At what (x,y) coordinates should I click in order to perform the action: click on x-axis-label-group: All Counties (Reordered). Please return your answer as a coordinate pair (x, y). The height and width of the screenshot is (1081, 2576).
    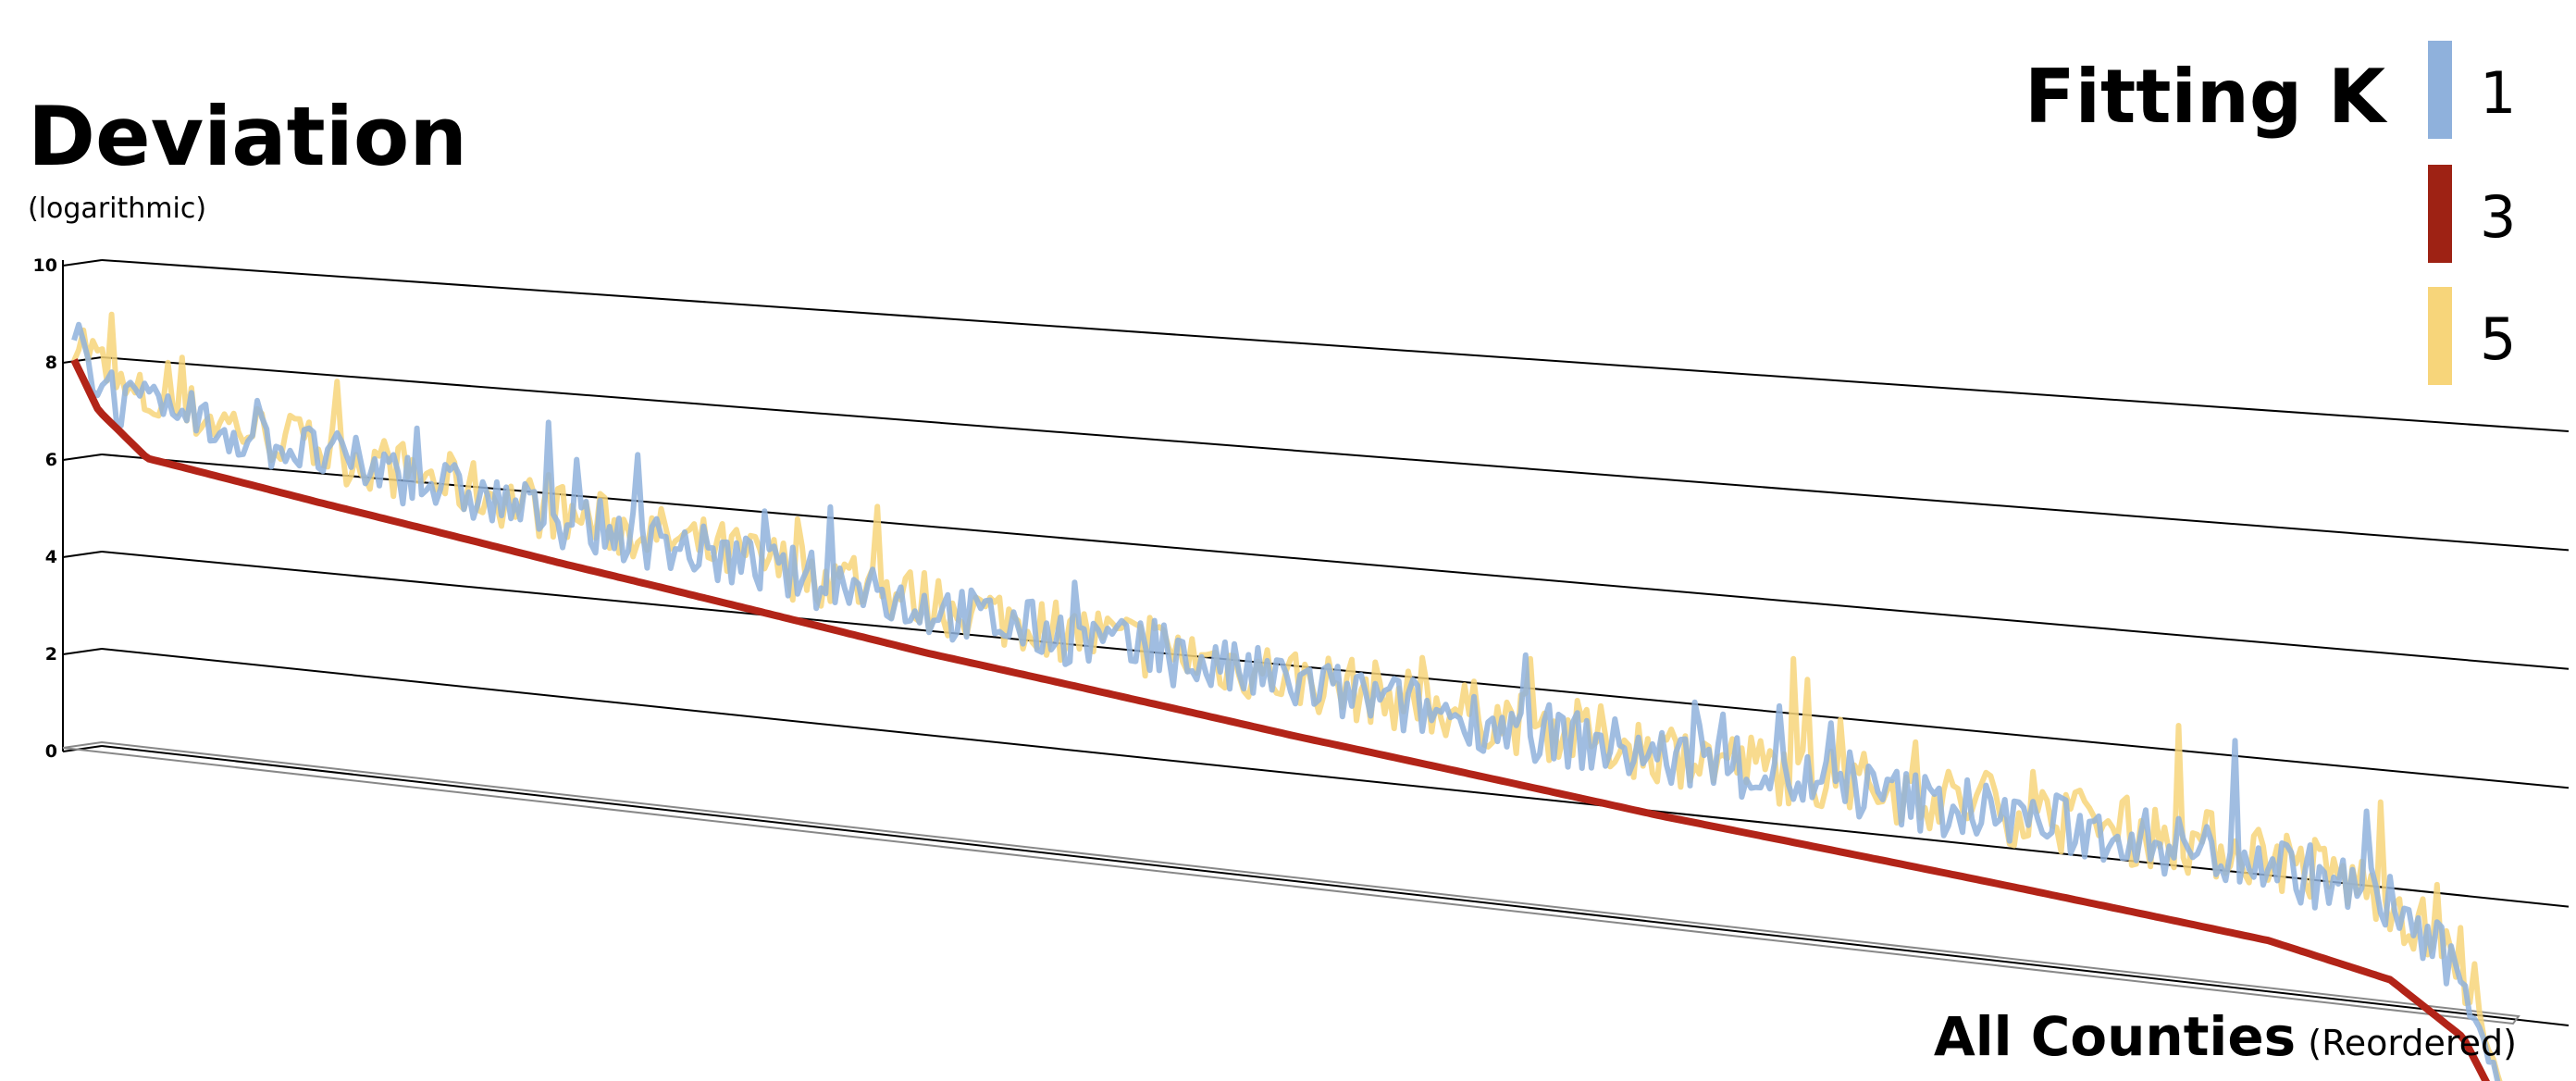
    Looking at the image, I should click on (2225, 1036).